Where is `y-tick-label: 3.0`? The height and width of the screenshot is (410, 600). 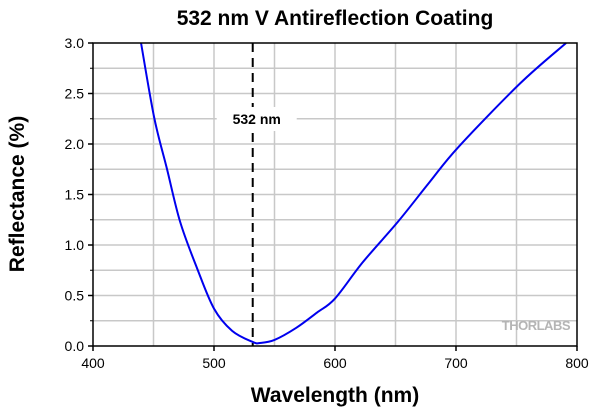 y-tick-label: 3.0 is located at coordinates (75, 43).